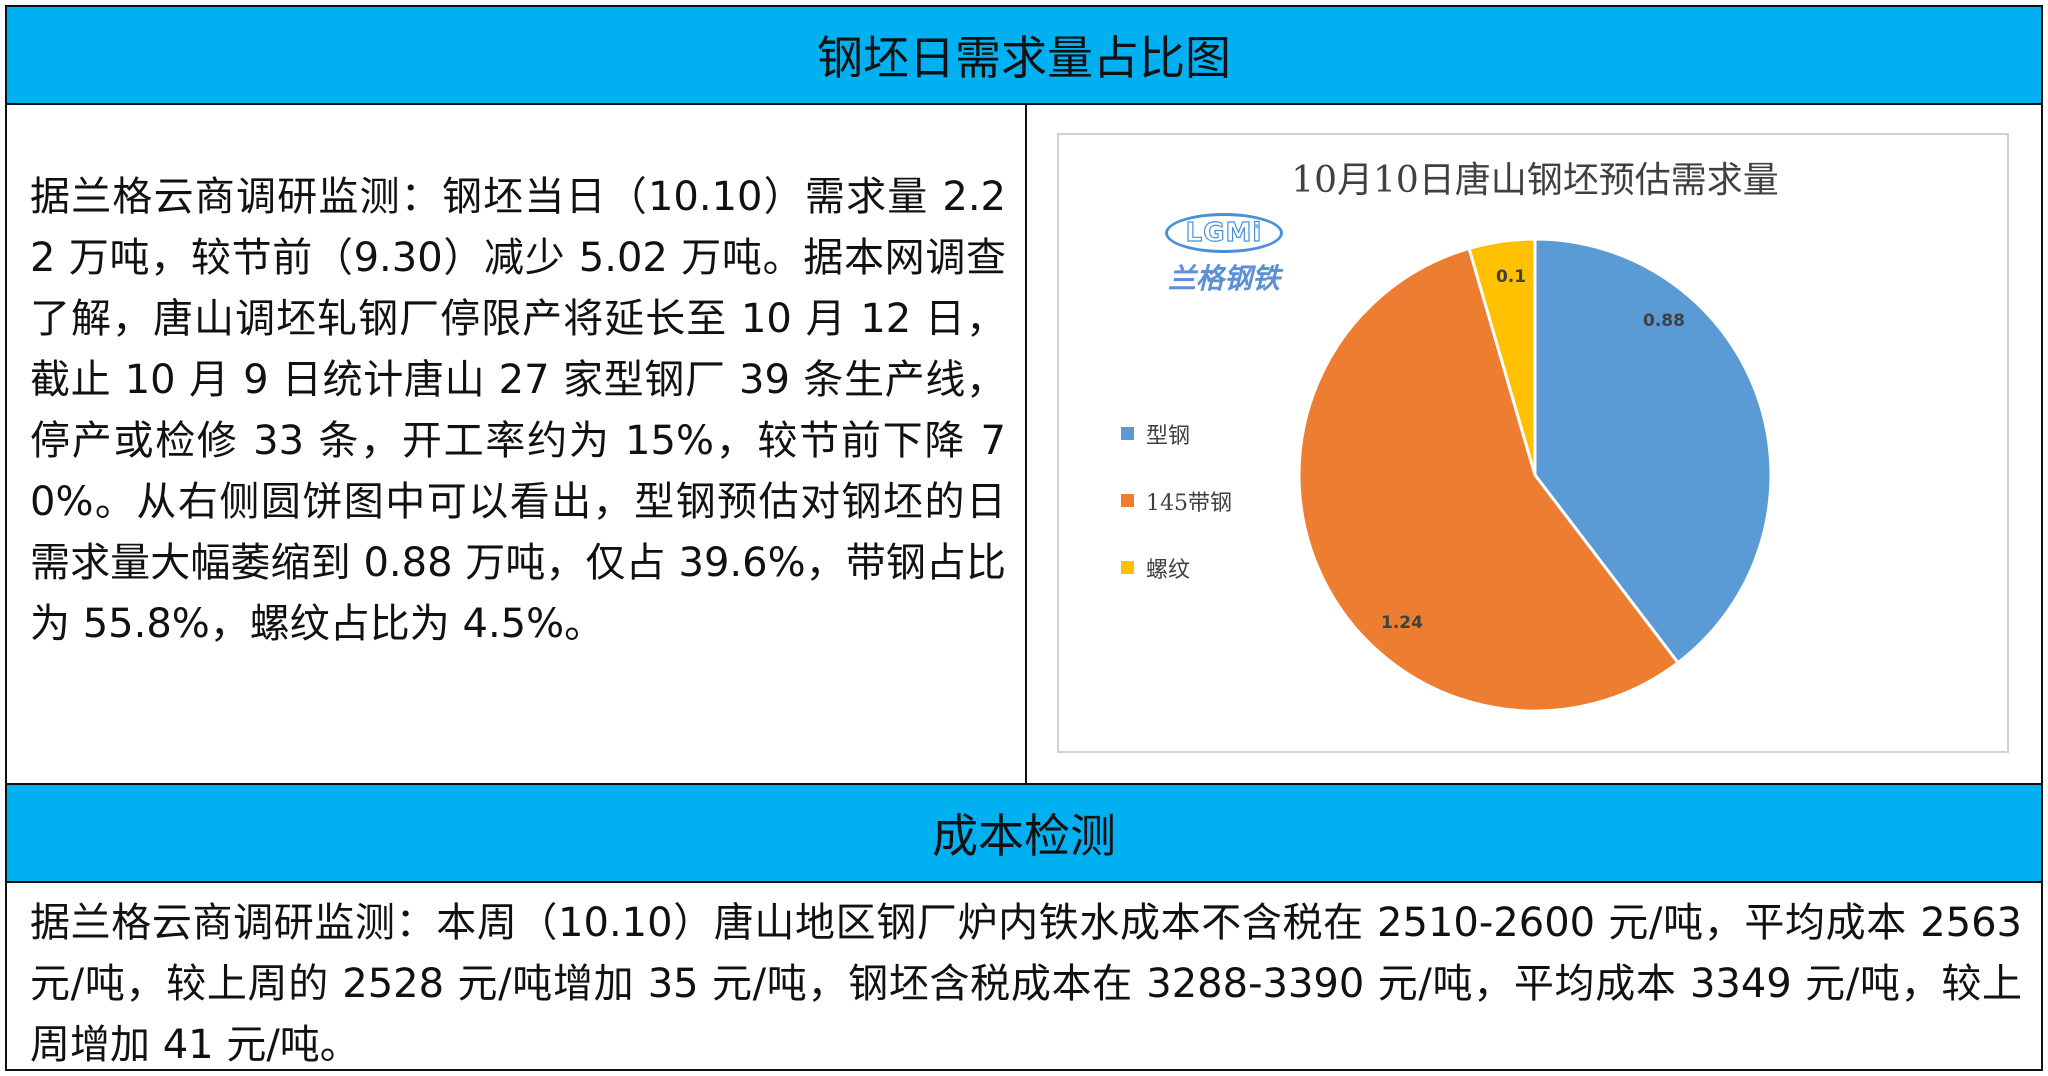 The height and width of the screenshot is (1076, 2048). What do you see at coordinates (1502, 356) in the screenshot?
I see `pie-slice-rebar` at bounding box center [1502, 356].